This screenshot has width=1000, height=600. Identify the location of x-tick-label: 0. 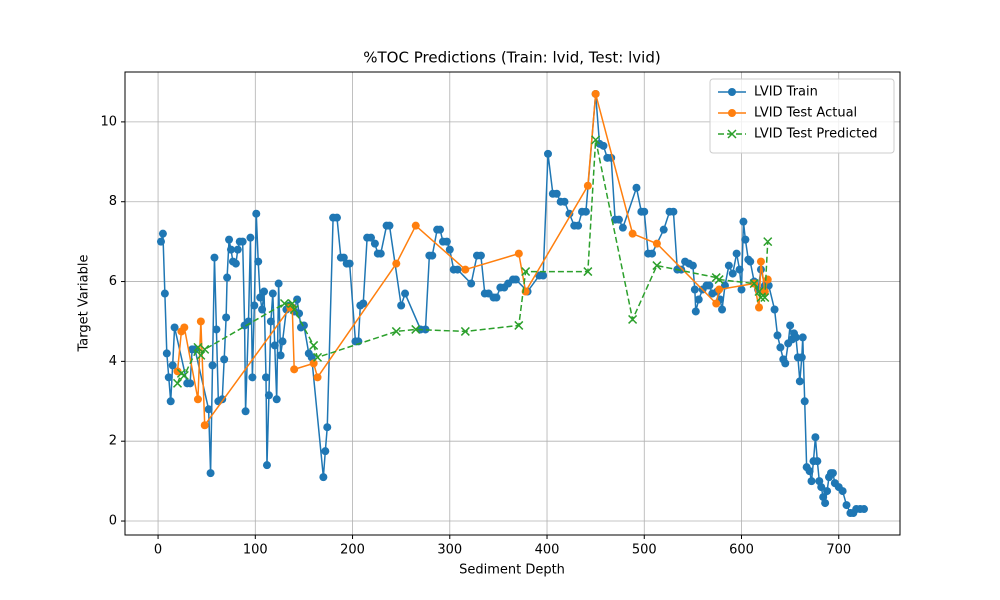
(158, 550).